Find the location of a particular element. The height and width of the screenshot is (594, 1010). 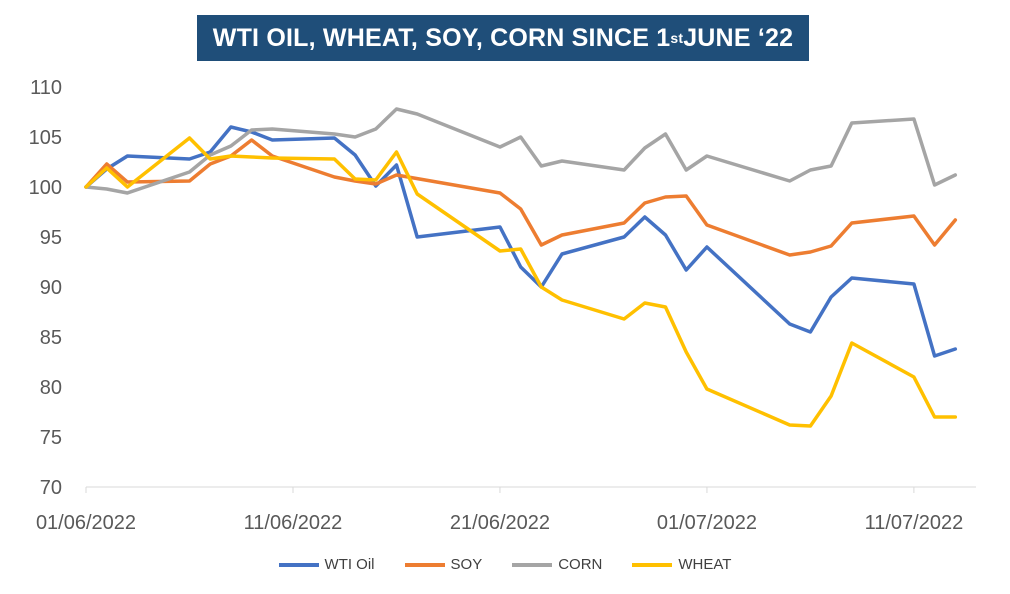

legend-label: WTI Oil is located at coordinates (349, 564).